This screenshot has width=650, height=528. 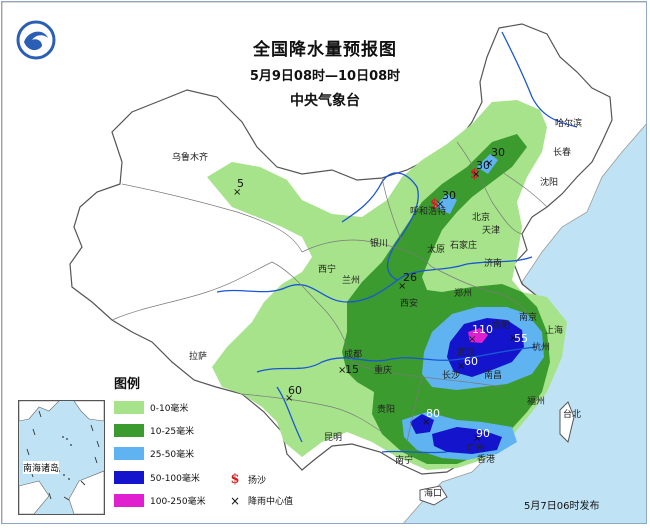 I want to click on legend-item: 50-100毫米, so click(x=157, y=477).